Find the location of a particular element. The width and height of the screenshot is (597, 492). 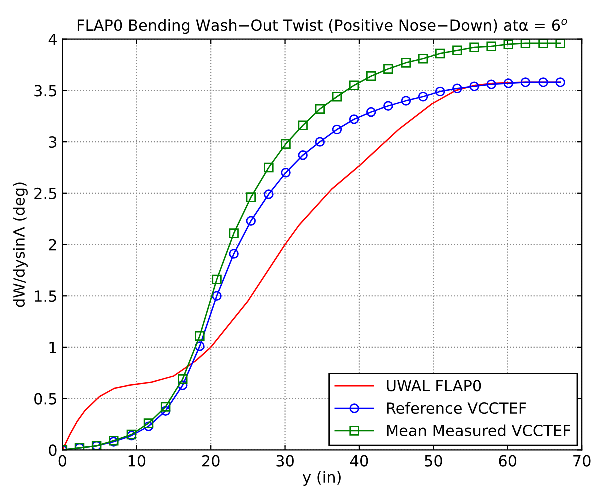

y-tick-label: 3.5 is located at coordinates (45, 91).